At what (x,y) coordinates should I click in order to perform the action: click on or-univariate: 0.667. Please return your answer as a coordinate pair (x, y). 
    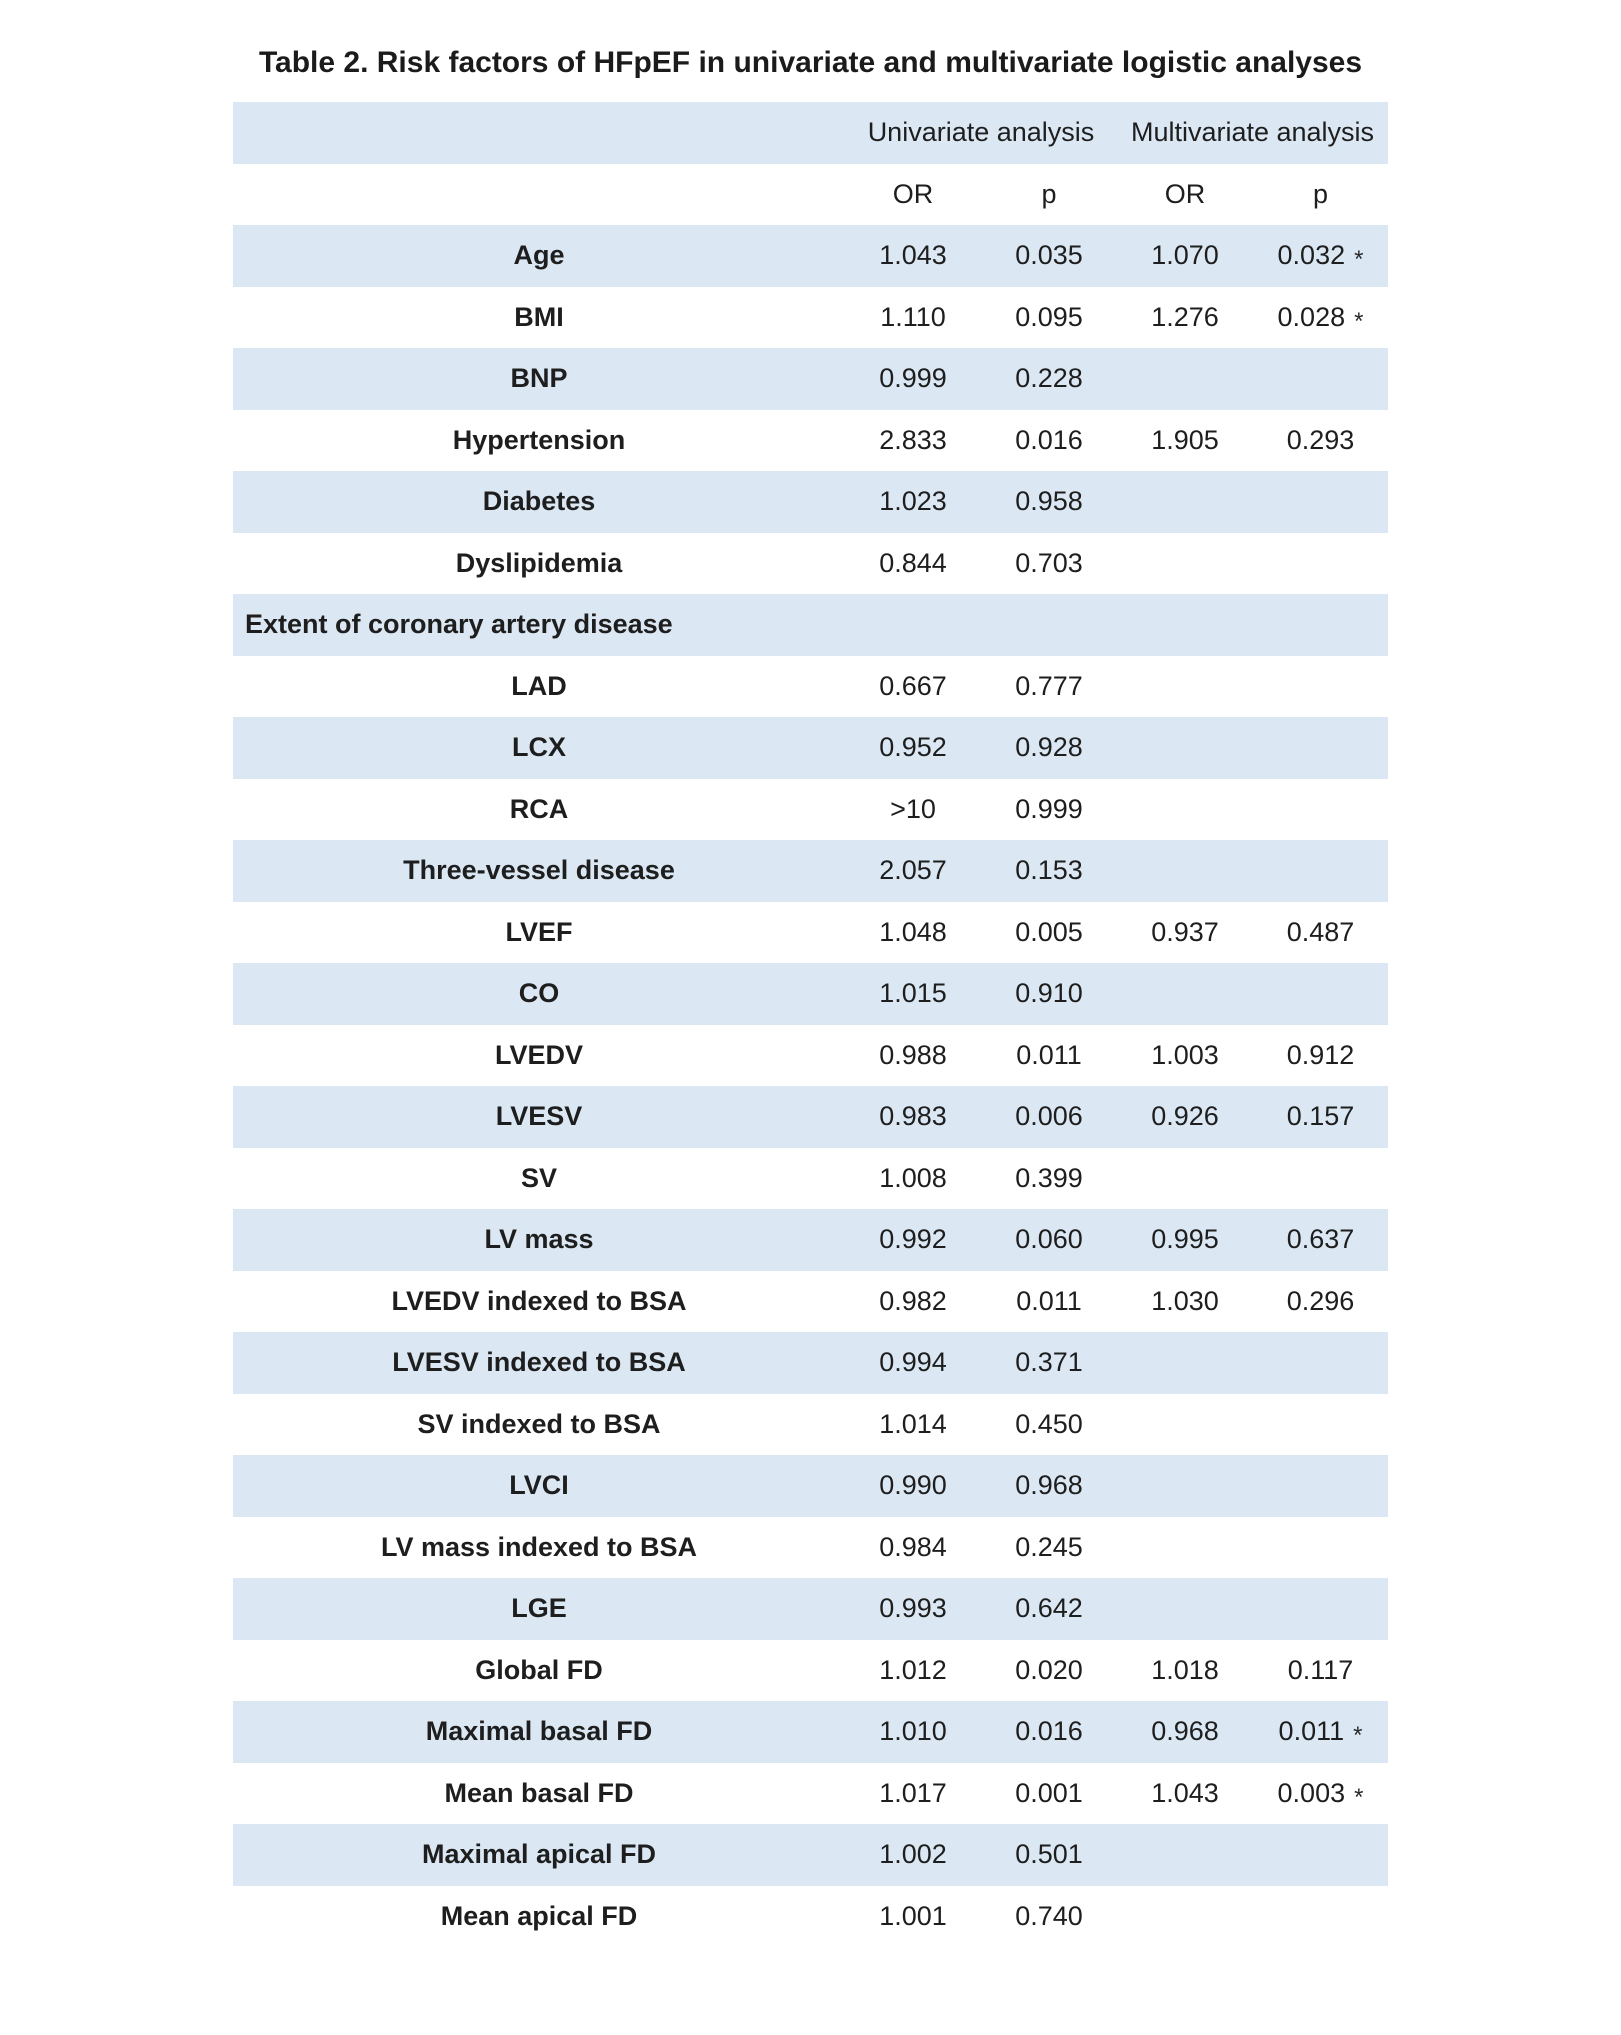
    Looking at the image, I should click on (913, 685).